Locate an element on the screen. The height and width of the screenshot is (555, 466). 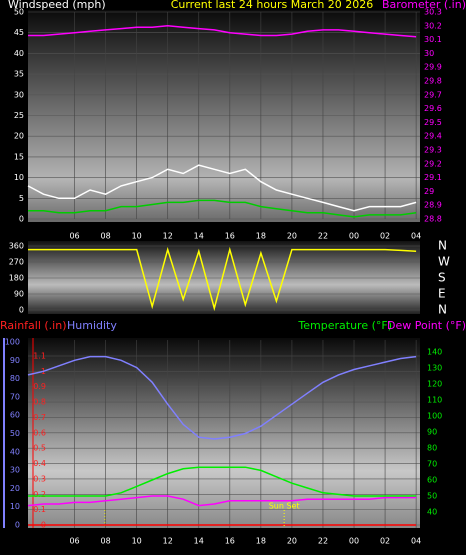
y2ticks-label: 28.8 is located at coordinates (433, 219).